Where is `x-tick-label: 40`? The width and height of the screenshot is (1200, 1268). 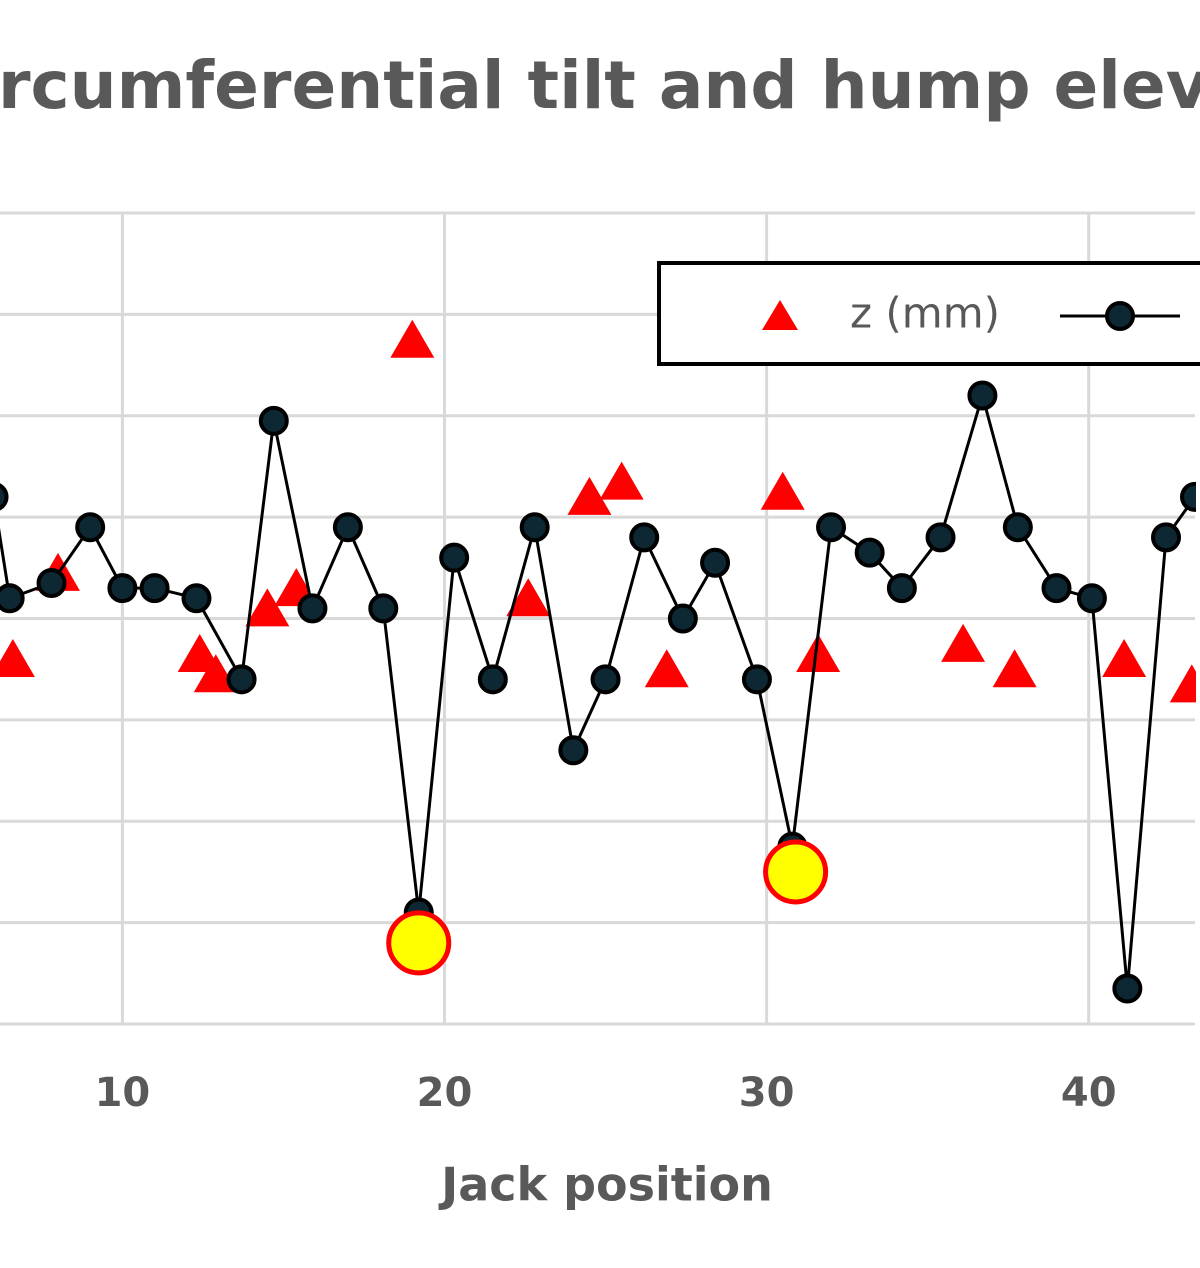
x-tick-label: 40 is located at coordinates (1089, 1093).